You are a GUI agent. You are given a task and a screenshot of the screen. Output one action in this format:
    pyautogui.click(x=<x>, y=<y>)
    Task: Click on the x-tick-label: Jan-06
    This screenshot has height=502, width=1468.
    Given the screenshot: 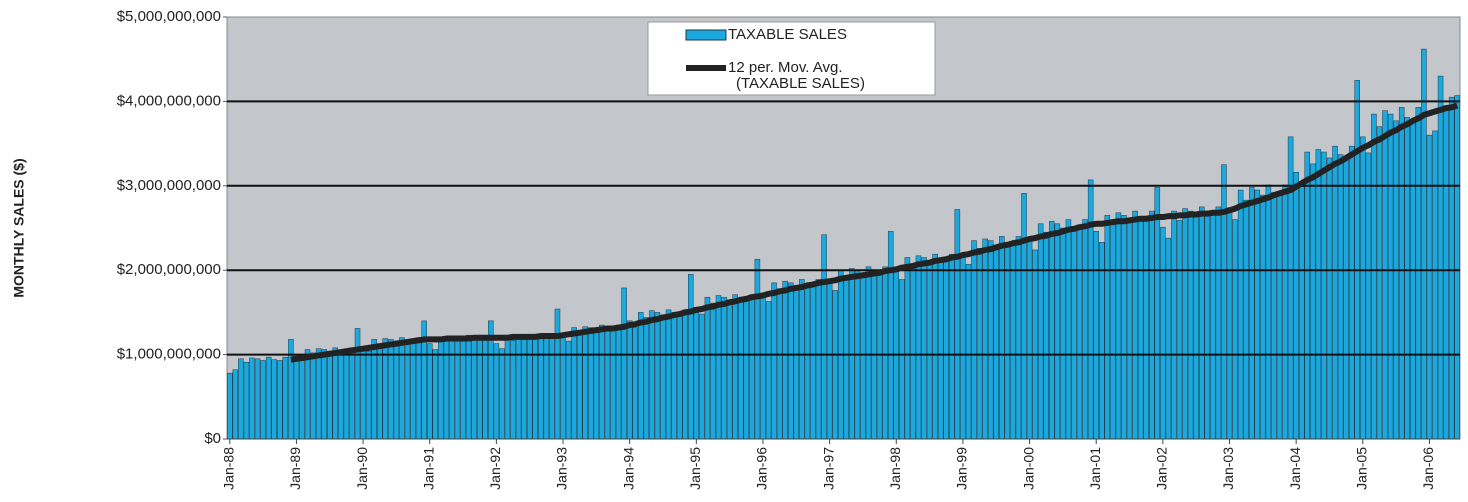 What is the action you would take?
    pyautogui.click(x=1428, y=468)
    